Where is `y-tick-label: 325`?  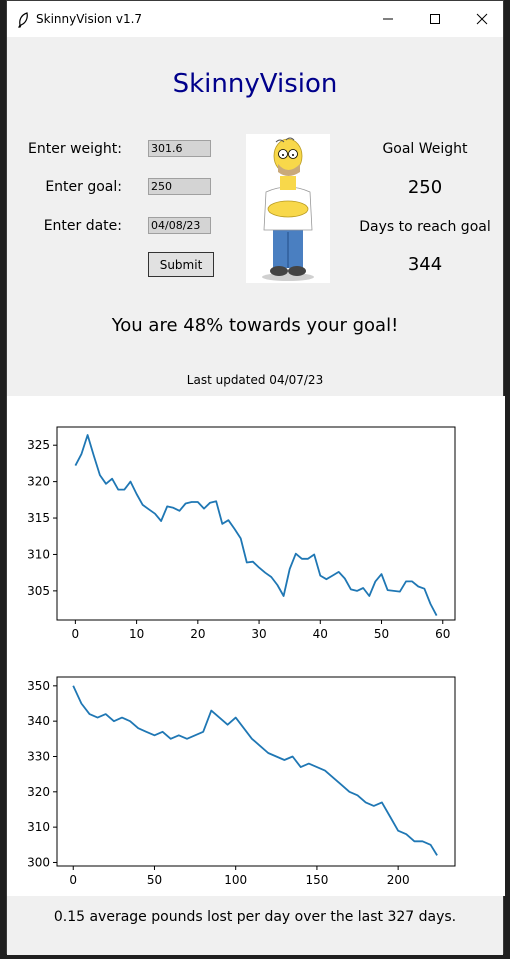
y-tick-label: 325 is located at coordinates (38, 445).